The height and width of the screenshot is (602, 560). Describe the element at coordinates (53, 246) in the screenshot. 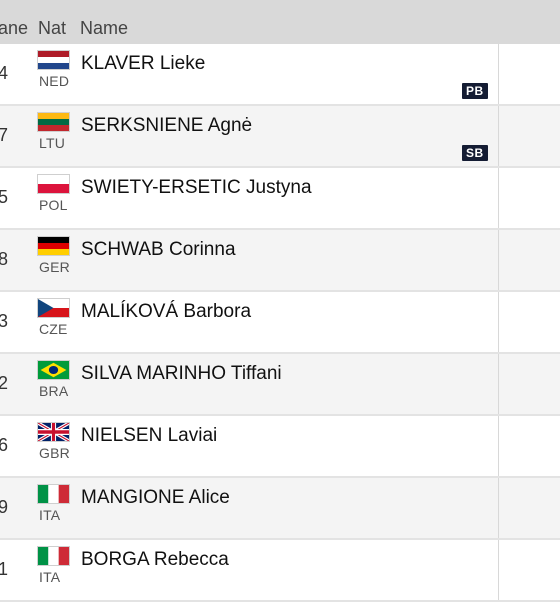

I see `flag-germany-icon` at that location.